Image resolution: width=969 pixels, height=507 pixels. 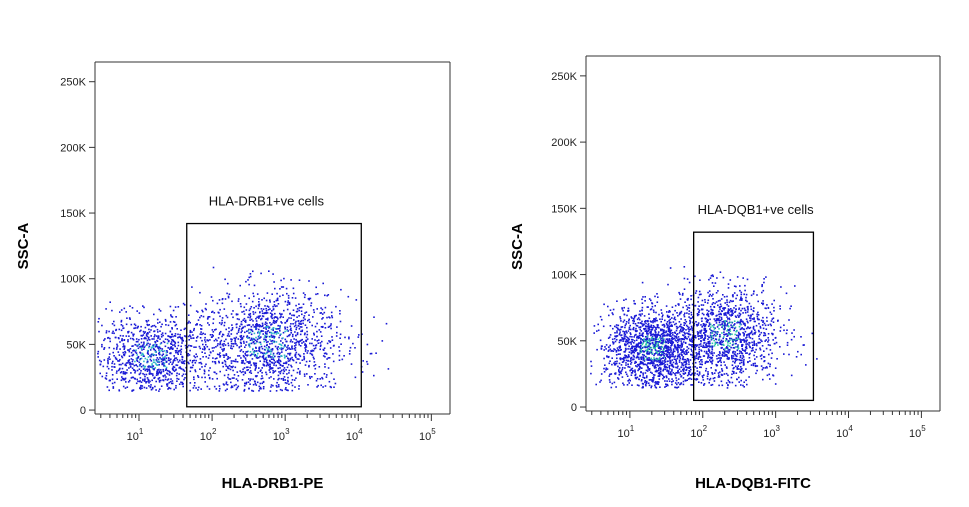 I want to click on y-tick-label: 150K, so click(x=73, y=214).